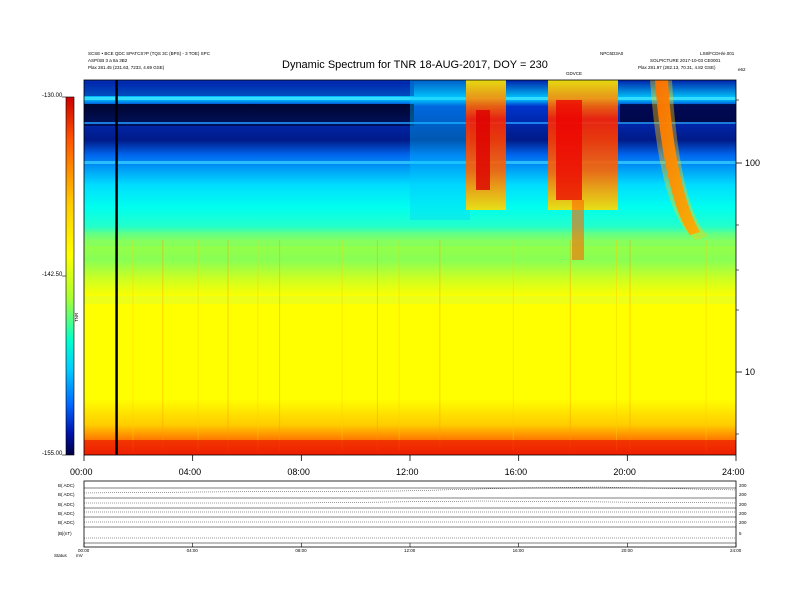  What do you see at coordinates (624, 472) in the screenshot?
I see `x-tick-label: 20:00` at bounding box center [624, 472].